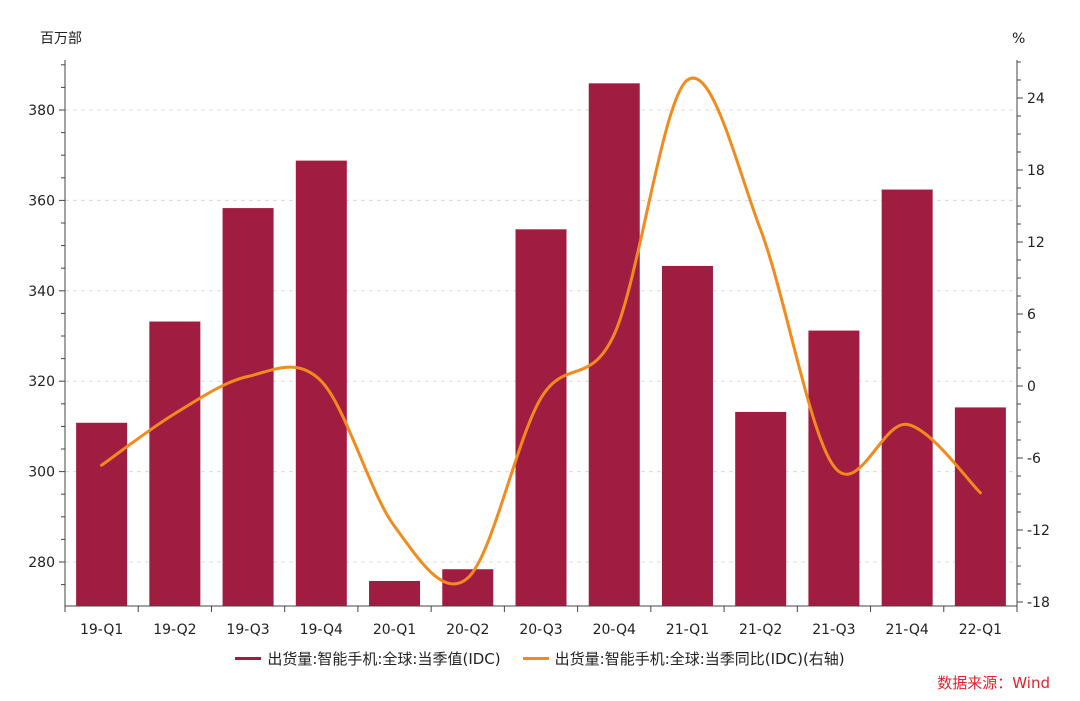  Describe the element at coordinates (687, 435) in the screenshot. I see `bar-21-Q1` at that location.